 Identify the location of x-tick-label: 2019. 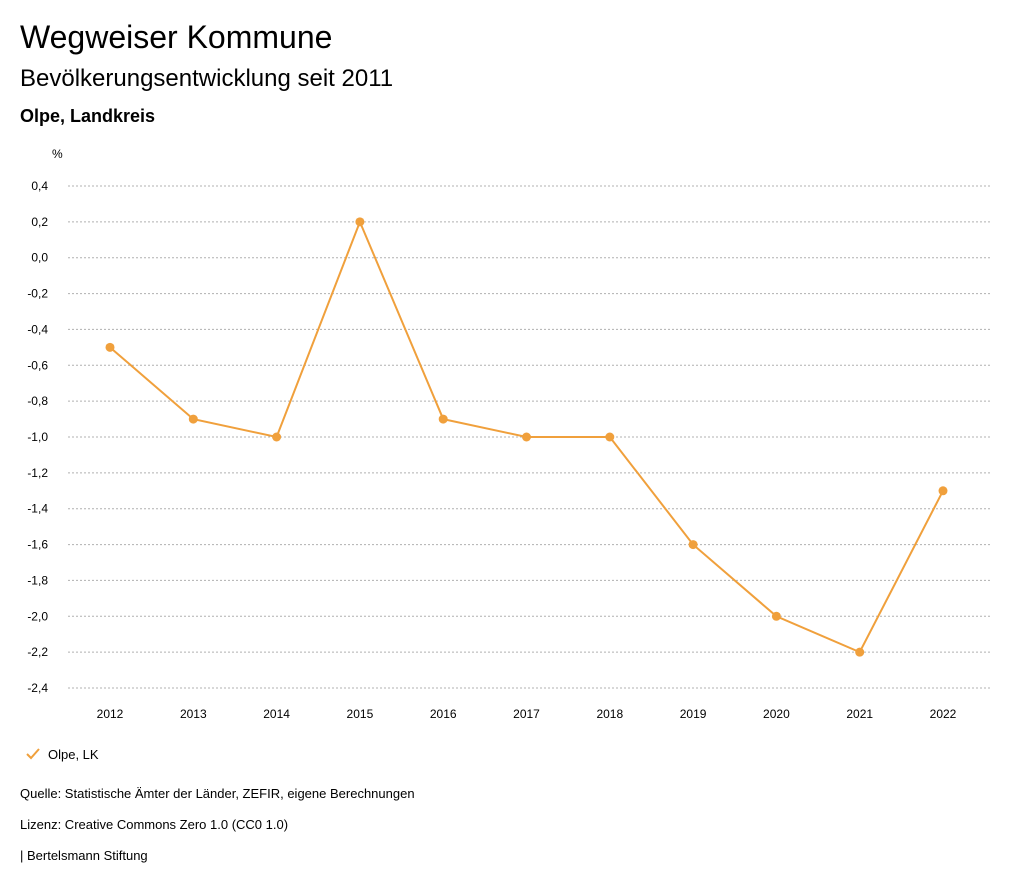
(693, 714).